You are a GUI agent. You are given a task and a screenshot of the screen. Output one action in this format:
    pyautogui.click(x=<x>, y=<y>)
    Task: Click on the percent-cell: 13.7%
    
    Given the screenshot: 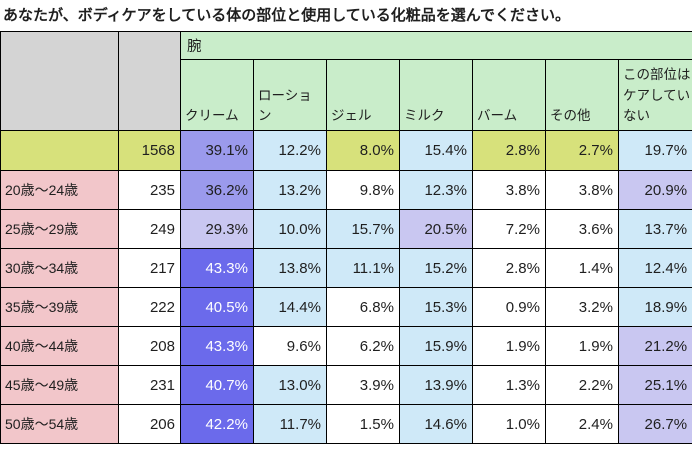 What is the action you would take?
    pyautogui.click(x=654, y=229)
    